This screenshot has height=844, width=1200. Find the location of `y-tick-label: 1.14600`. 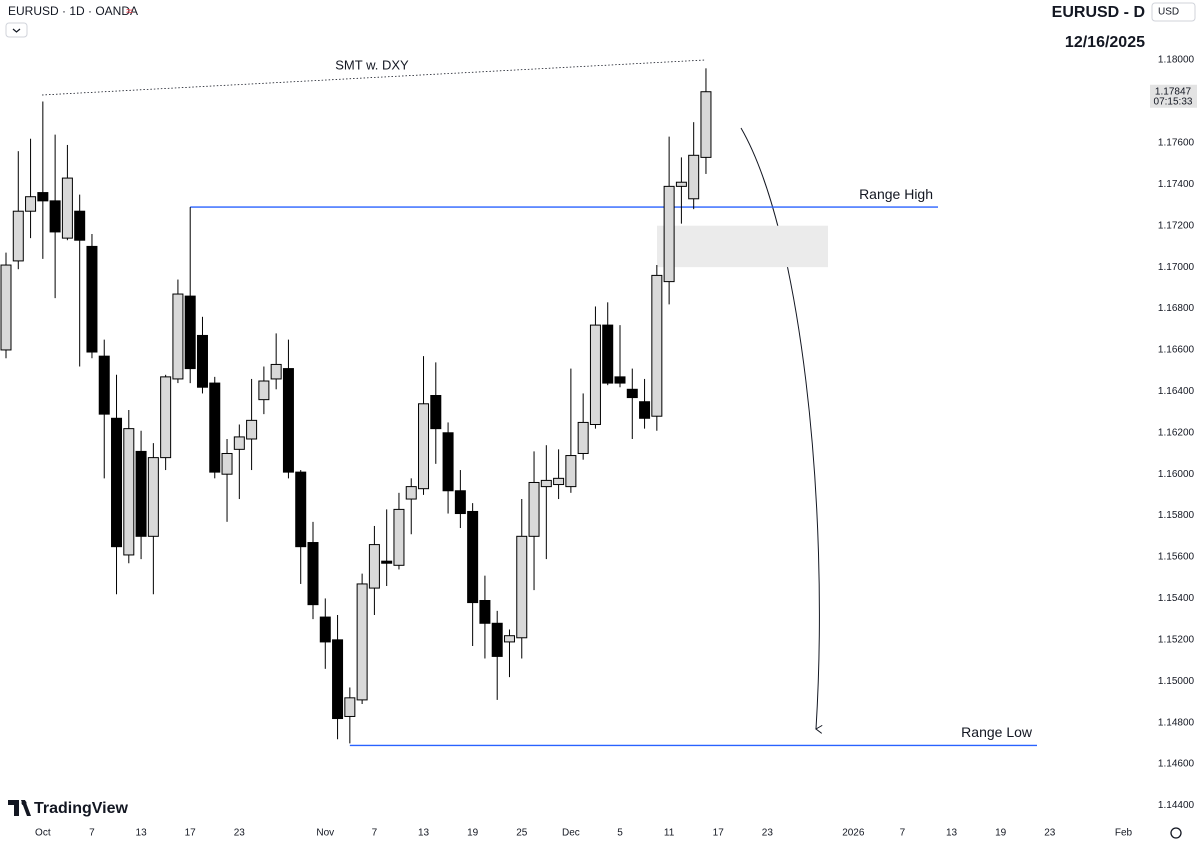

y-tick-label: 1.14600 is located at coordinates (1176, 764).